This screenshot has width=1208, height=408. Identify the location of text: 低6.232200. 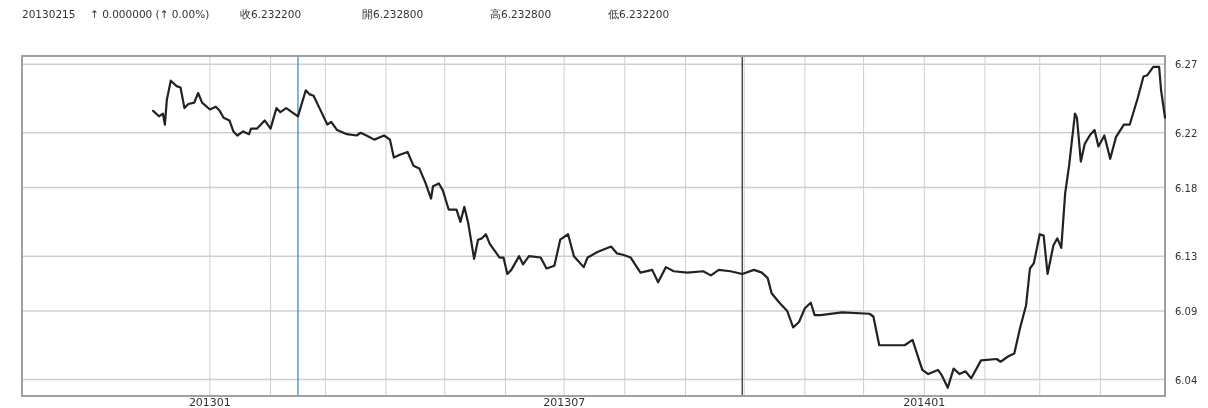
(639, 14).